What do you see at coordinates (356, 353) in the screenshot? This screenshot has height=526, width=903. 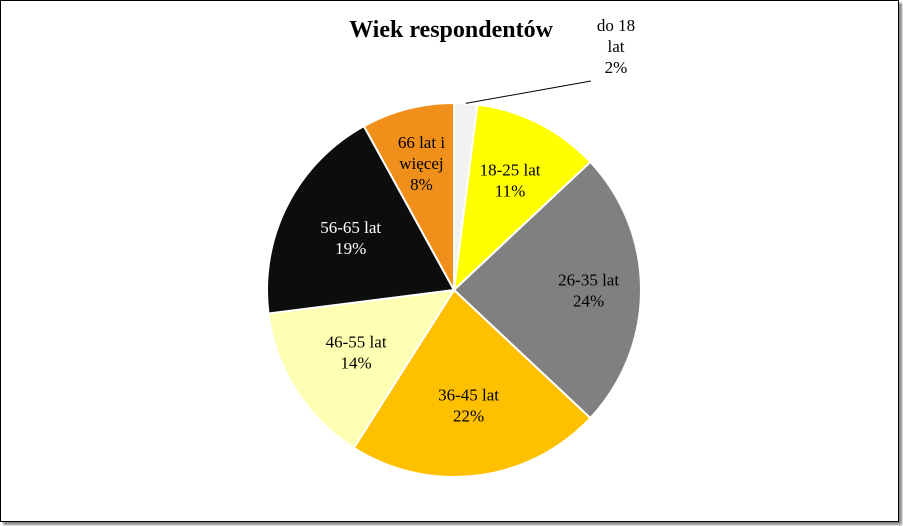 I see `slice-label: 46-55 lat 14%` at bounding box center [356, 353].